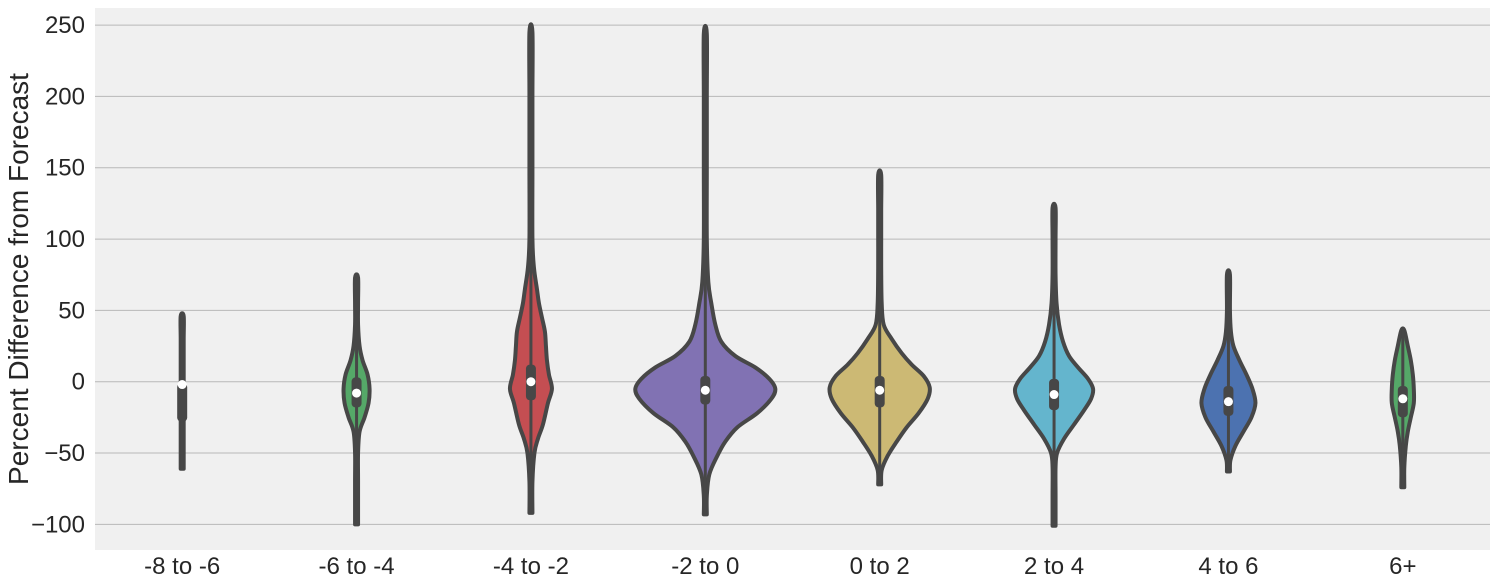 The height and width of the screenshot is (586, 1497). I want to click on y-tick-label: −100, so click(58, 524).